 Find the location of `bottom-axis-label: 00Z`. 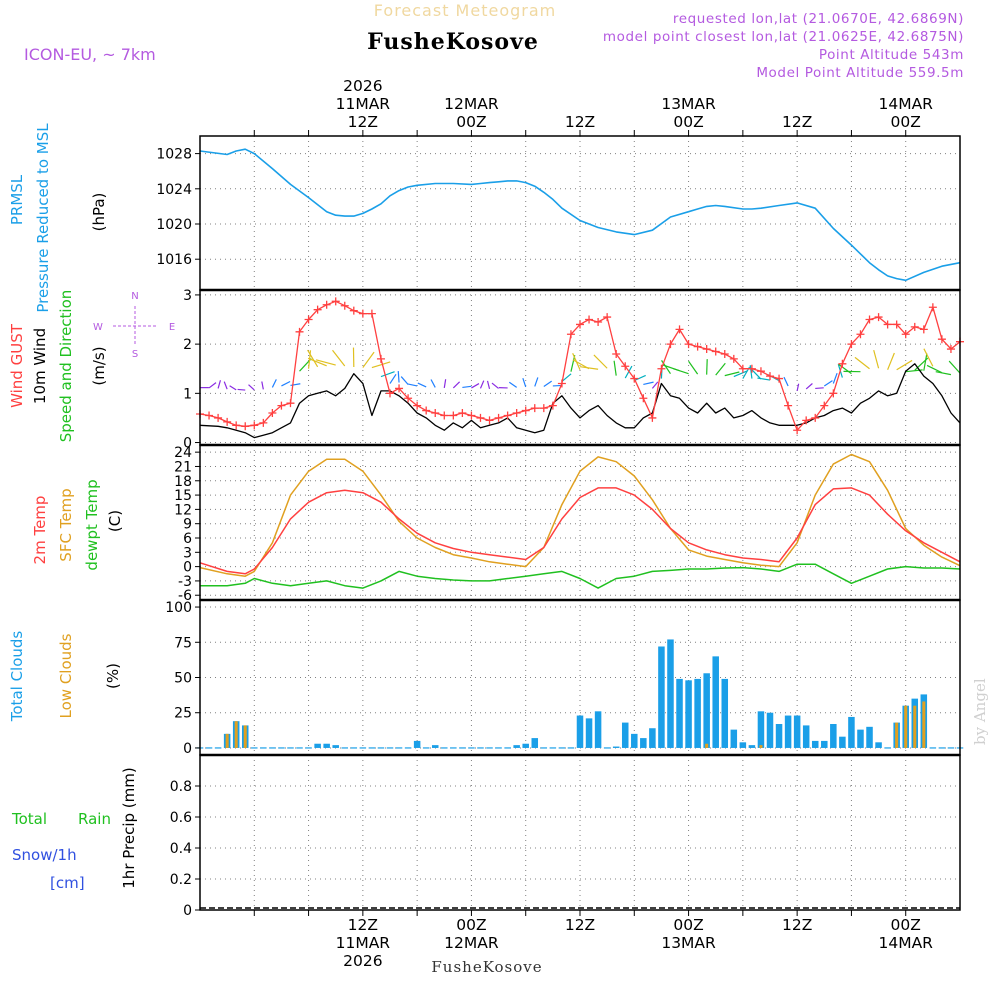

bottom-axis-label: 00Z is located at coordinates (906, 925).